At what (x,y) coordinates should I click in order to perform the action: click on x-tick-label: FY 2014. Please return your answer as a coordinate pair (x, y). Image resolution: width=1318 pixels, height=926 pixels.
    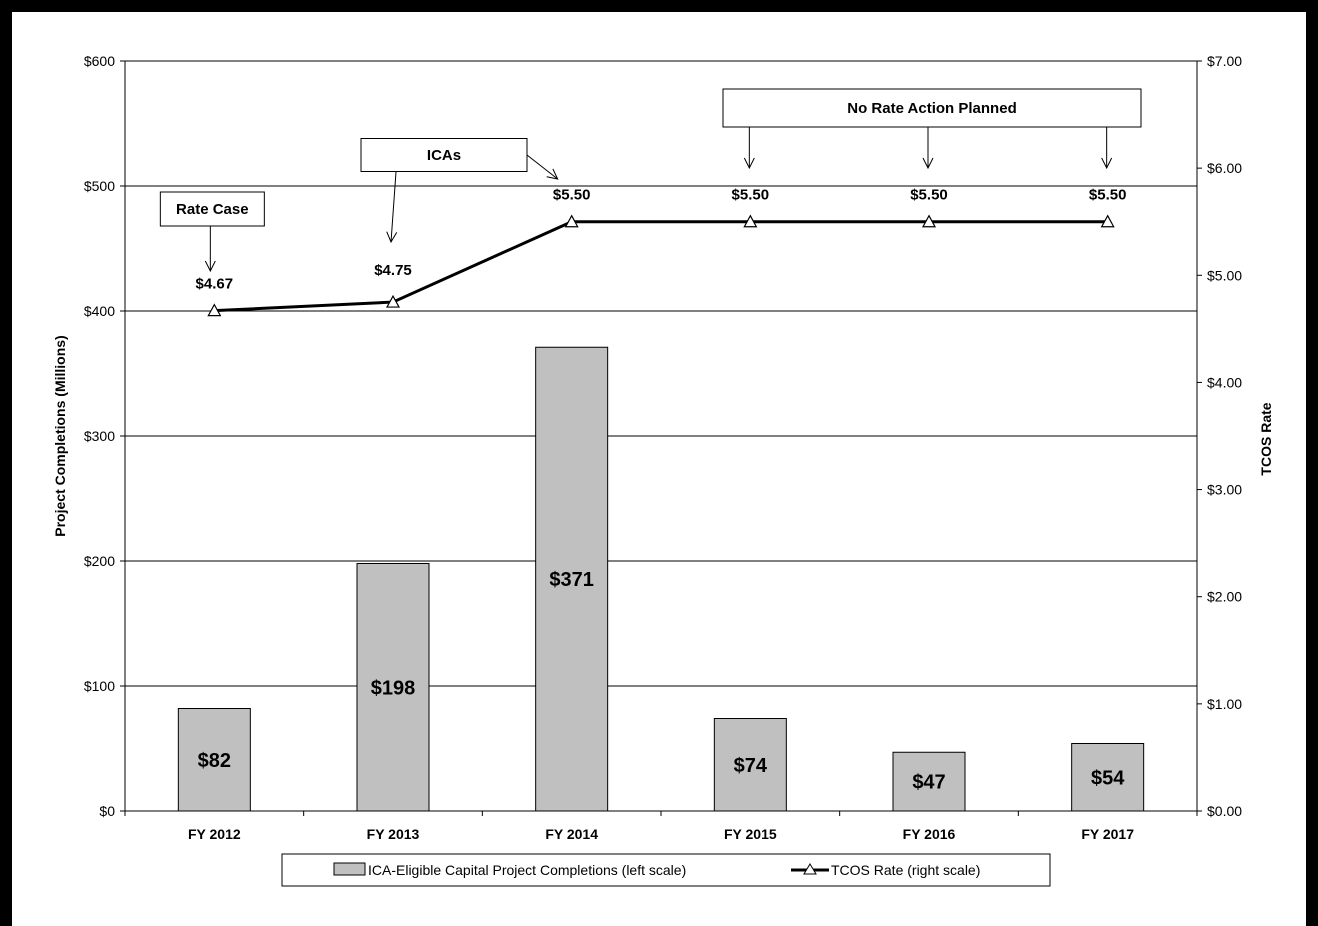
    Looking at the image, I should click on (571, 834).